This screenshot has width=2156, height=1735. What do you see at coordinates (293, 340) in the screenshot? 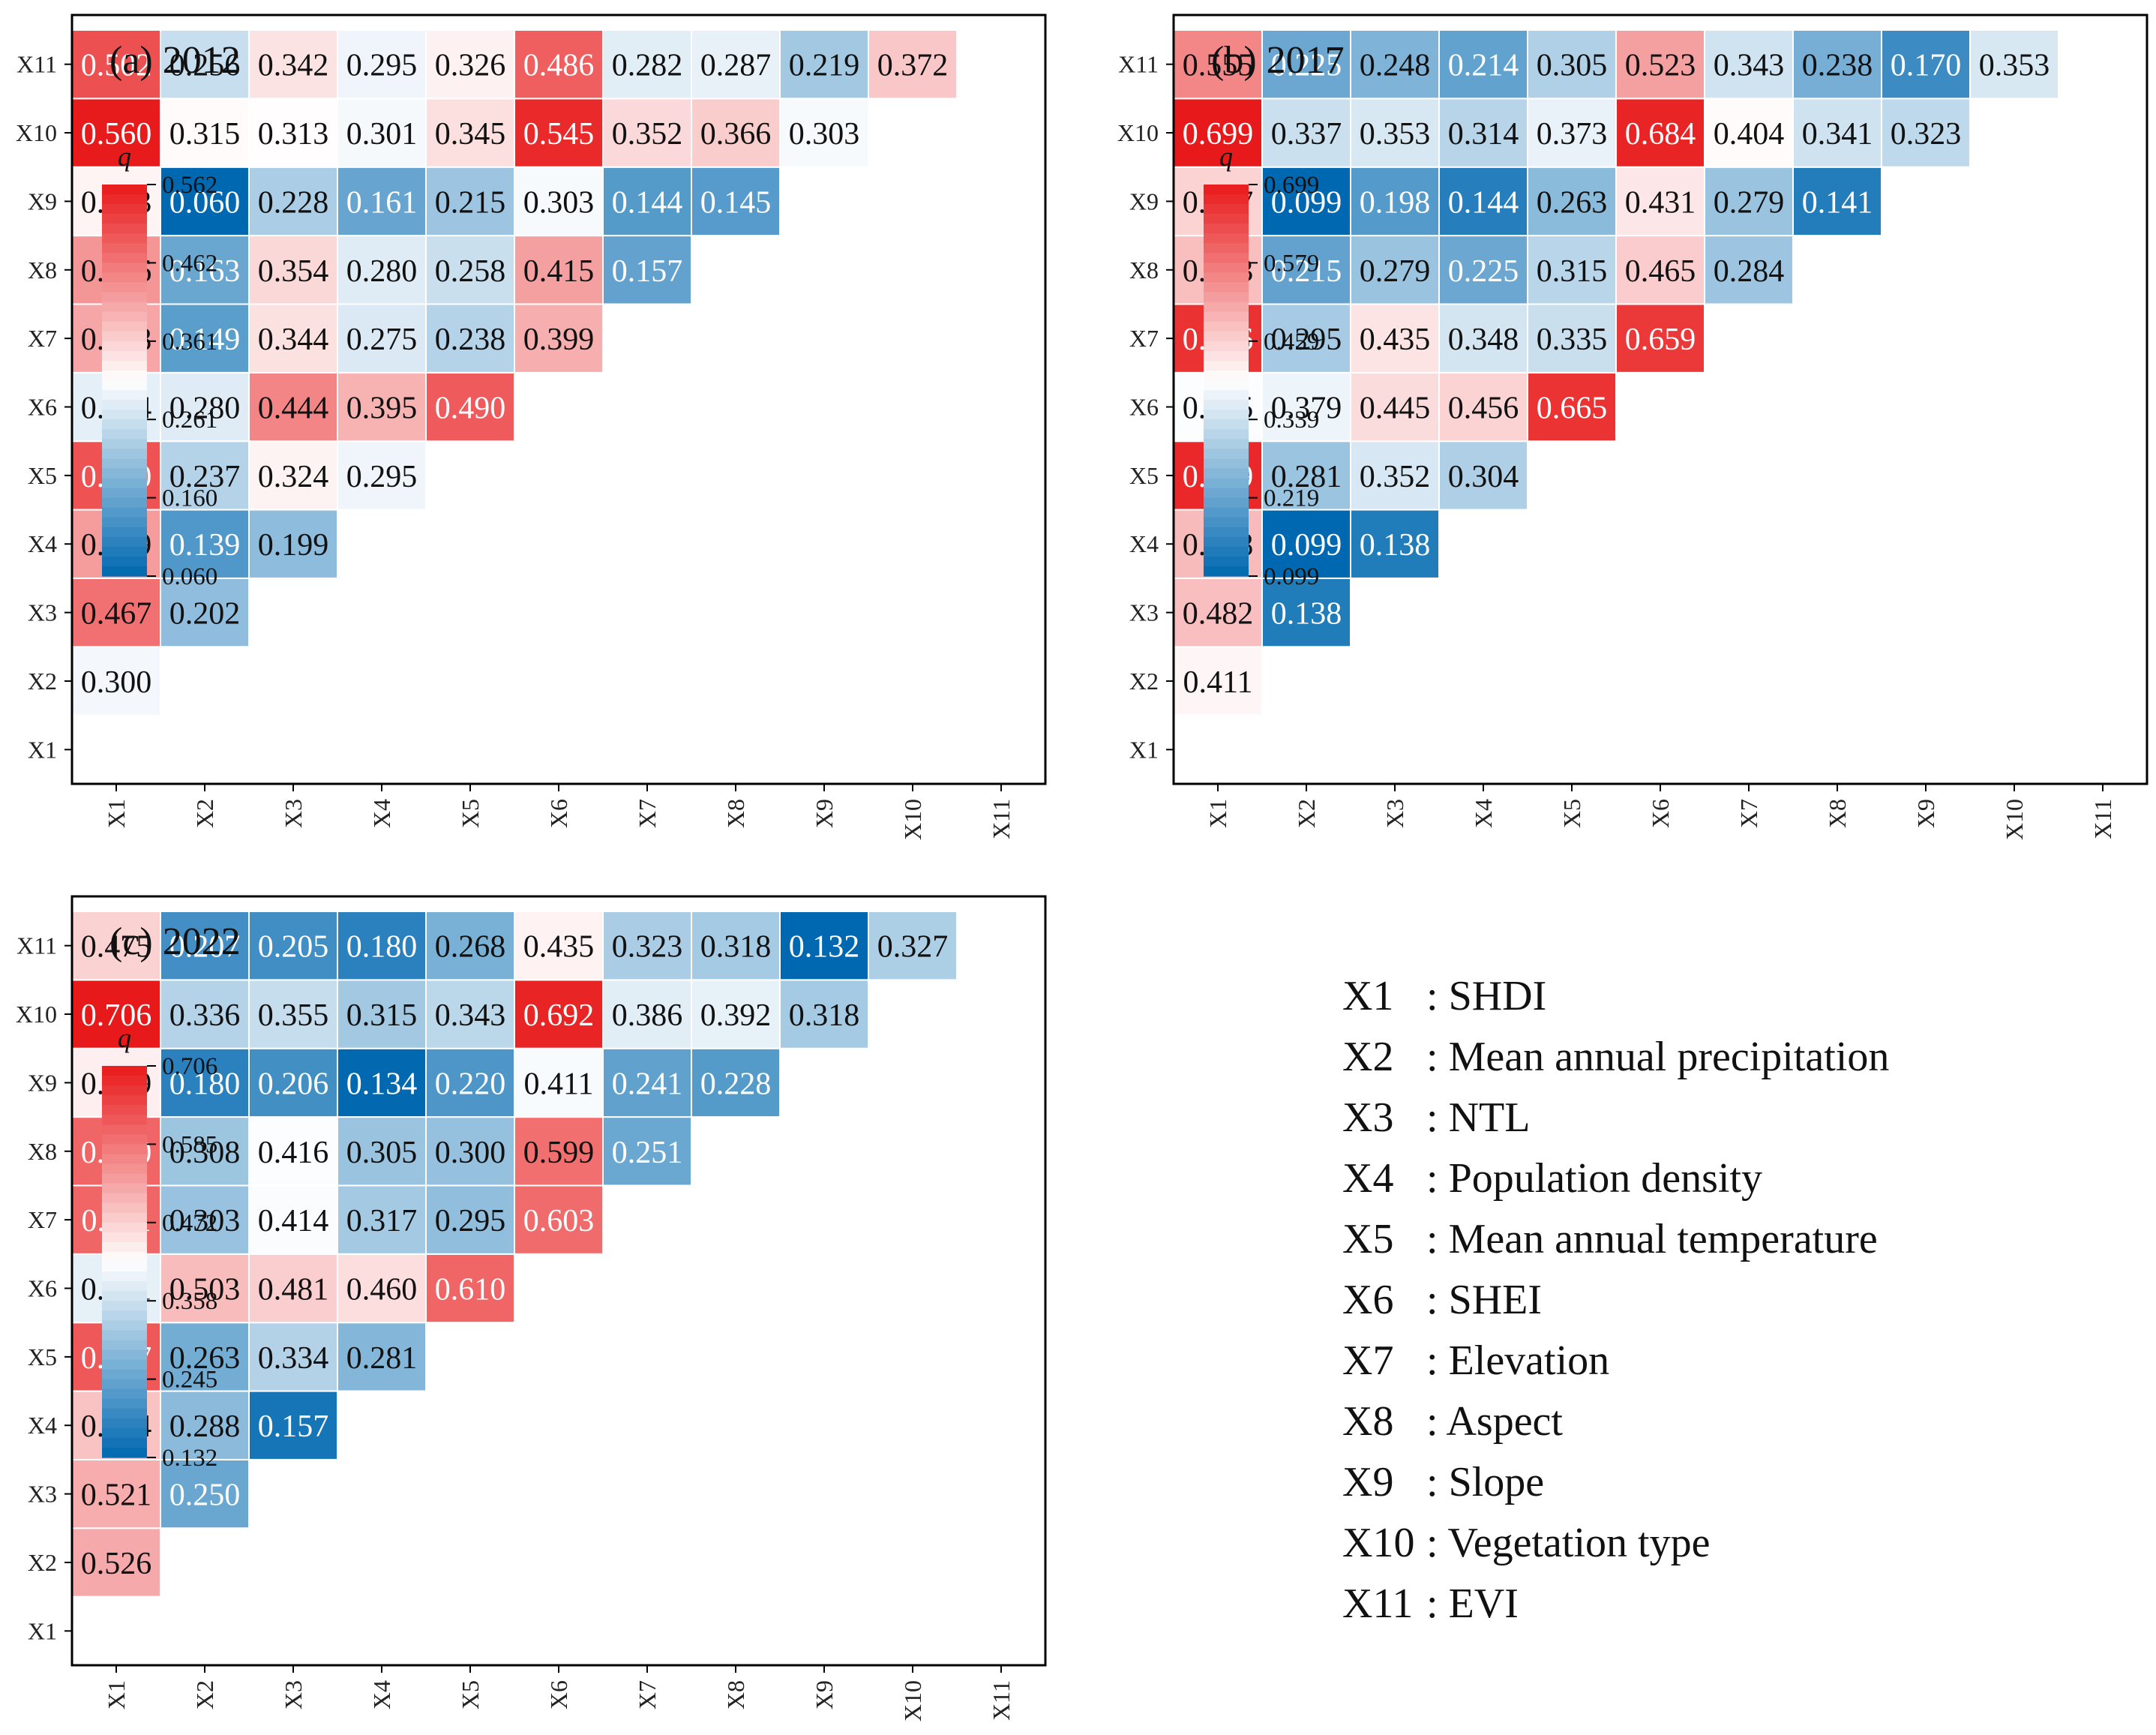
I see `cell-value-label: 0.344` at bounding box center [293, 340].